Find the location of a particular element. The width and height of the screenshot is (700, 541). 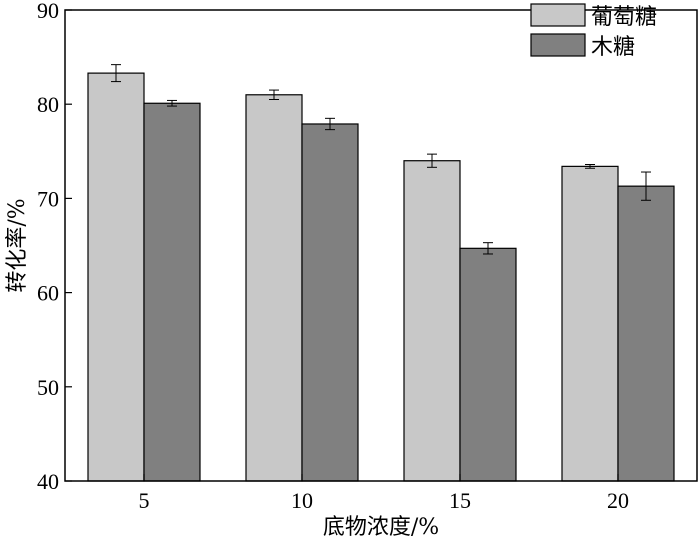

x-tick-label: 20 is located at coordinates (618, 500).